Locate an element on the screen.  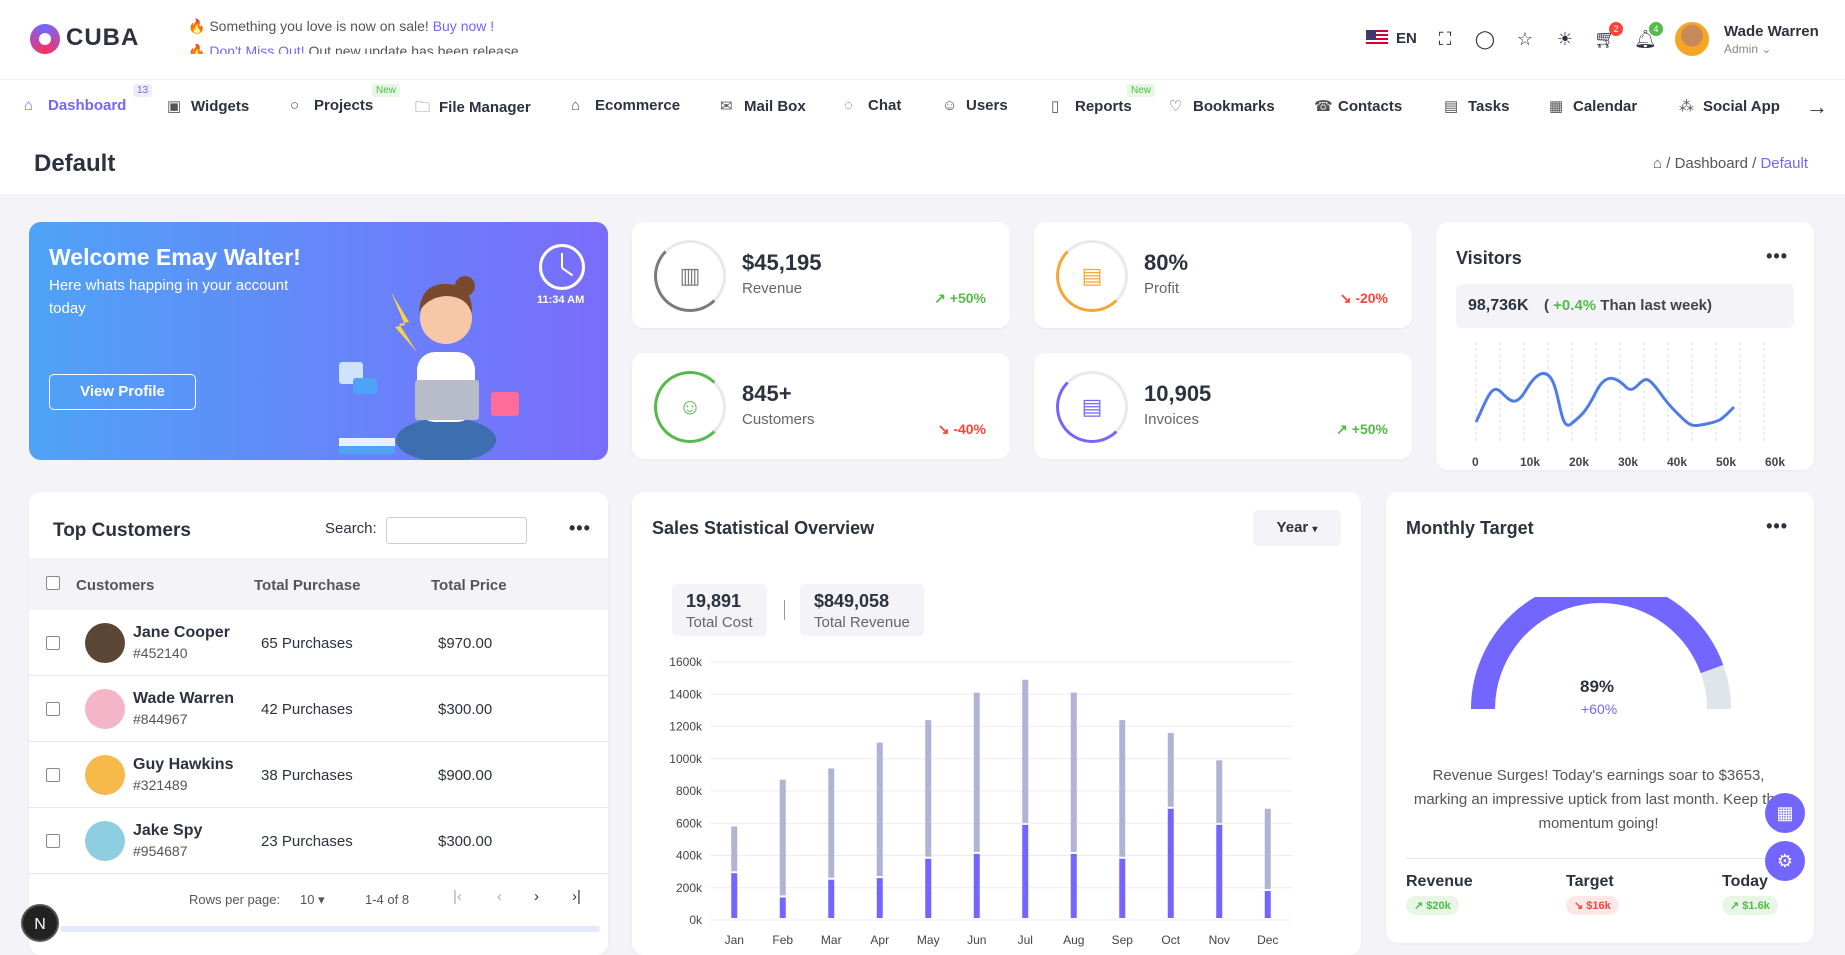
phone-icon: ☎ is located at coordinates (1323, 106).